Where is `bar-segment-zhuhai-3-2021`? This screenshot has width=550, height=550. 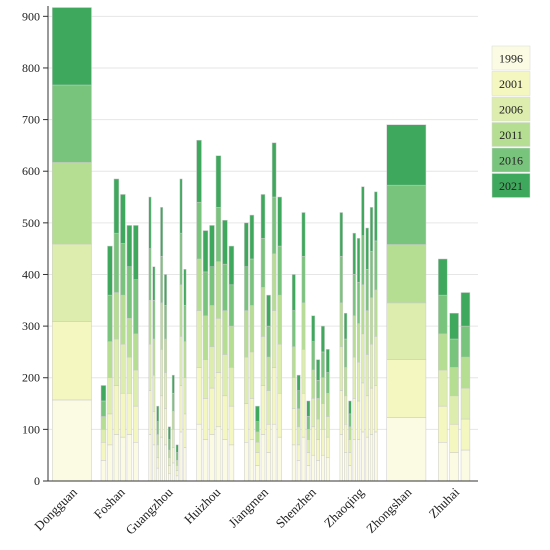 bar-segment-zhuhai-3-2021 is located at coordinates (465, 309).